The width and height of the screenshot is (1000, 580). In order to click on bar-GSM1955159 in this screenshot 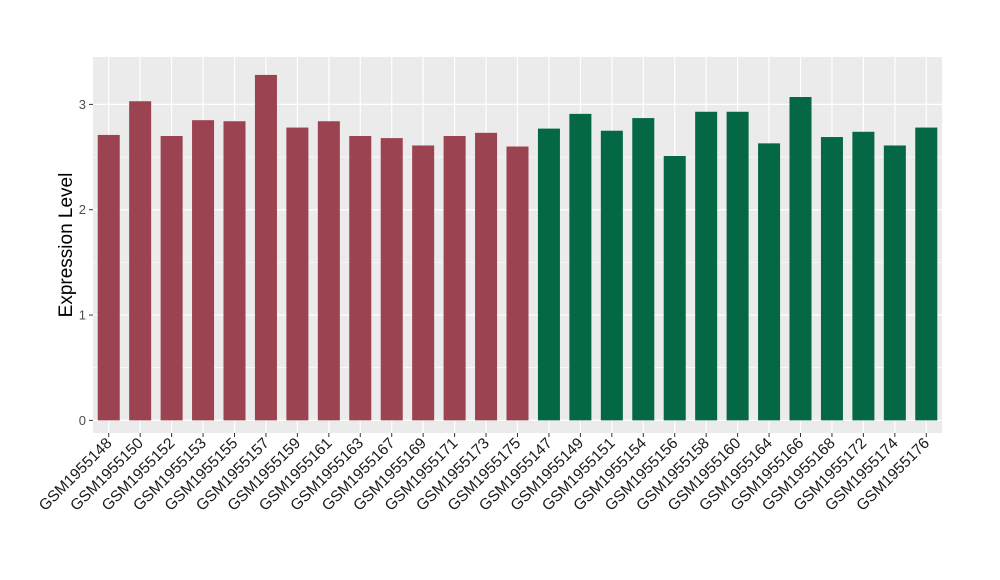, I will do `click(297, 274)`.